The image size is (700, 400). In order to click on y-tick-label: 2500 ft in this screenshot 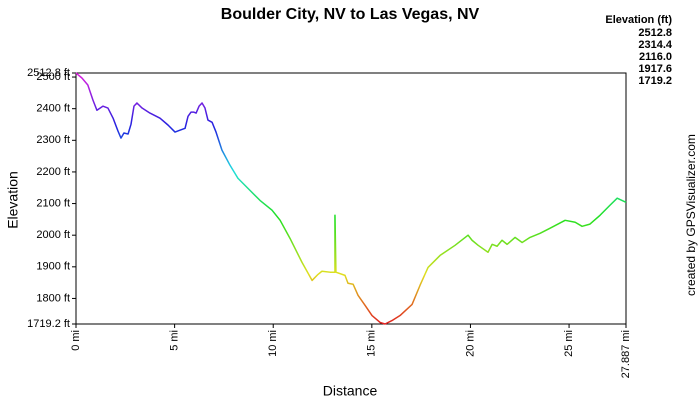, I will do `click(53, 77)`.